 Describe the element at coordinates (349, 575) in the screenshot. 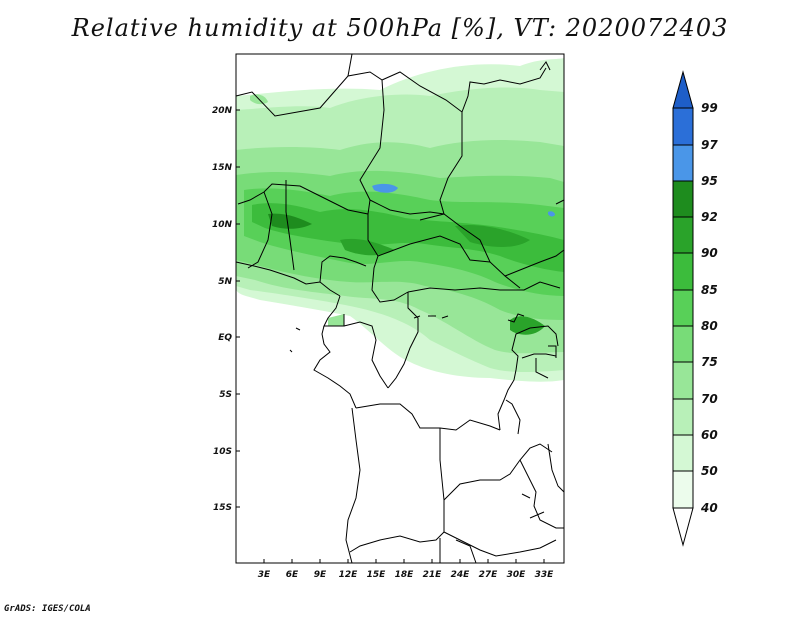

I see `lon-tick-label: 12E` at that location.